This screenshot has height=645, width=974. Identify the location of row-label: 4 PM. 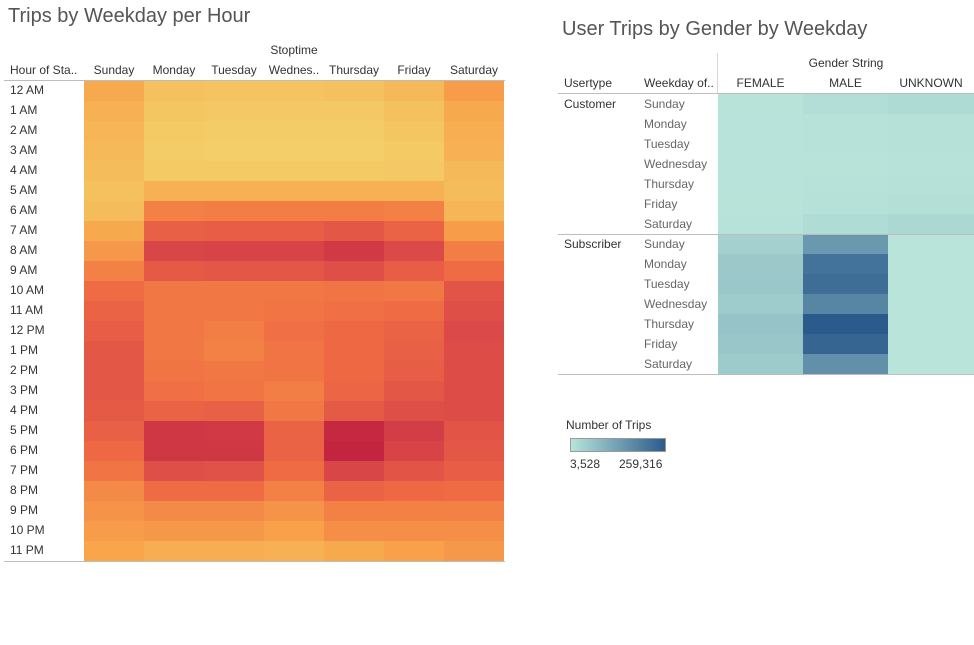
(24, 410).